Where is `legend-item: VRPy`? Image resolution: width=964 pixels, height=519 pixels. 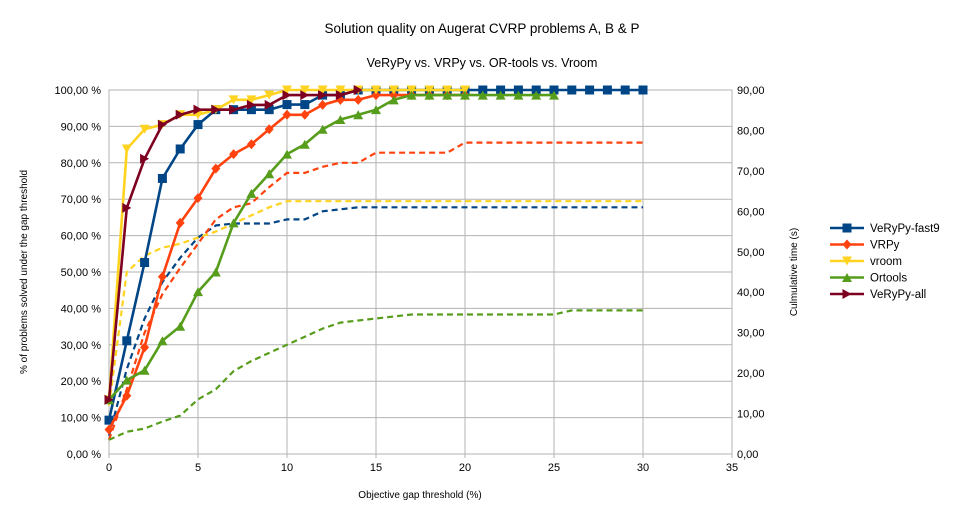 legend-item: VRPy is located at coordinates (865, 245).